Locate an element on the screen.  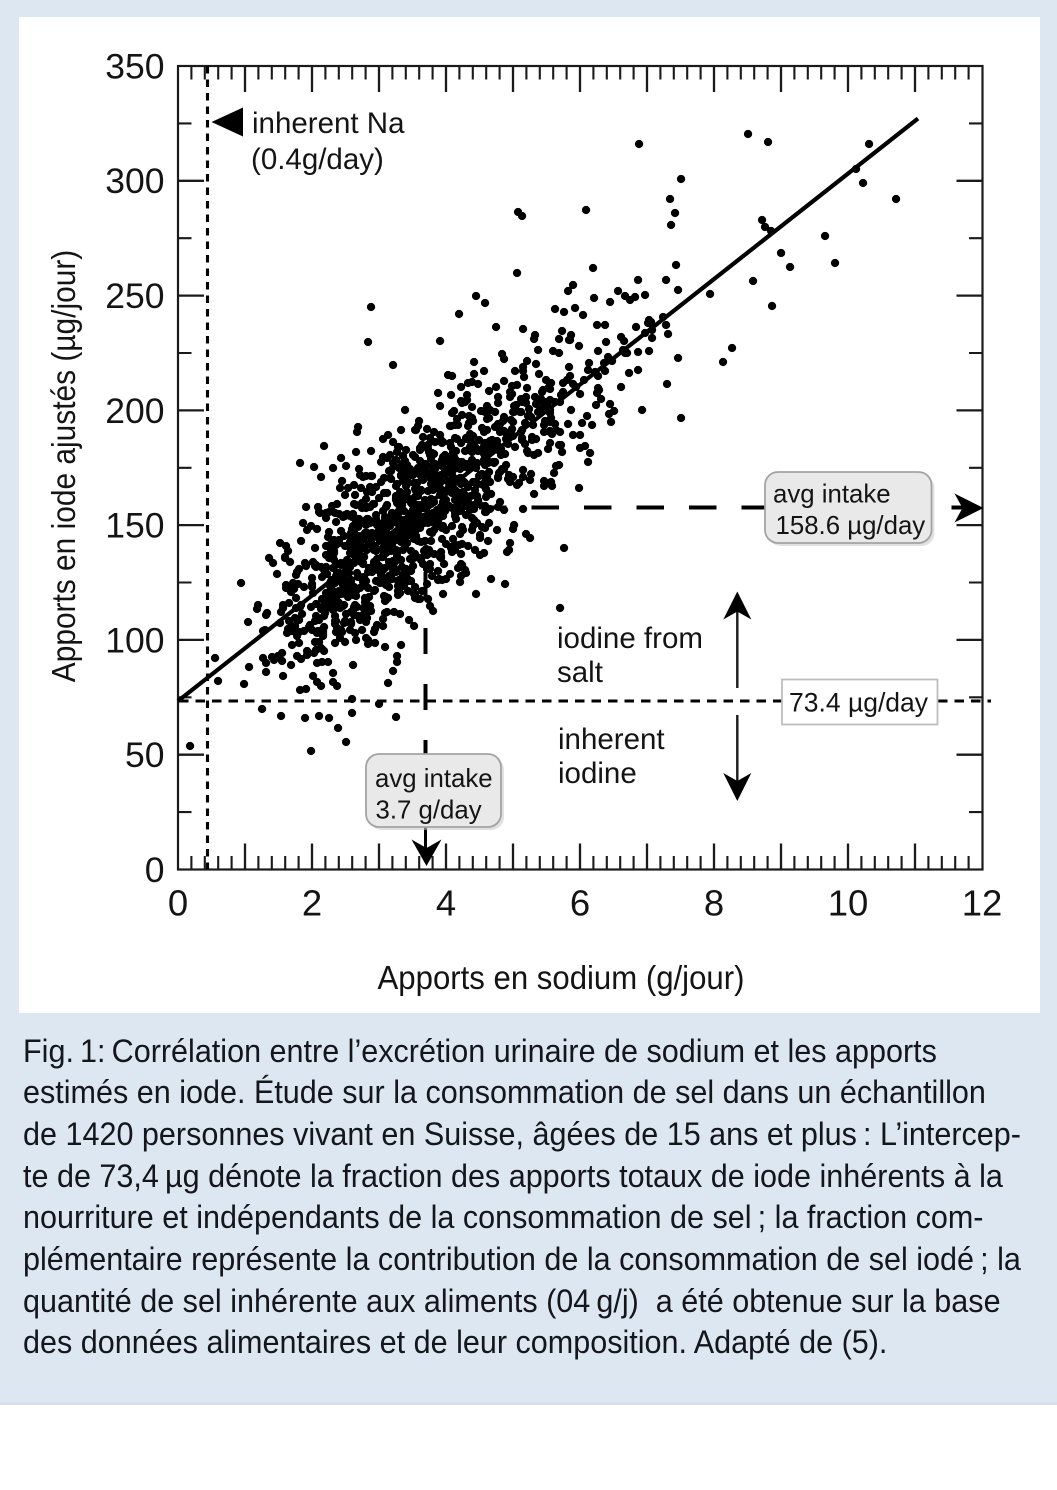
svg-text: 50 is located at coordinates (145, 755).